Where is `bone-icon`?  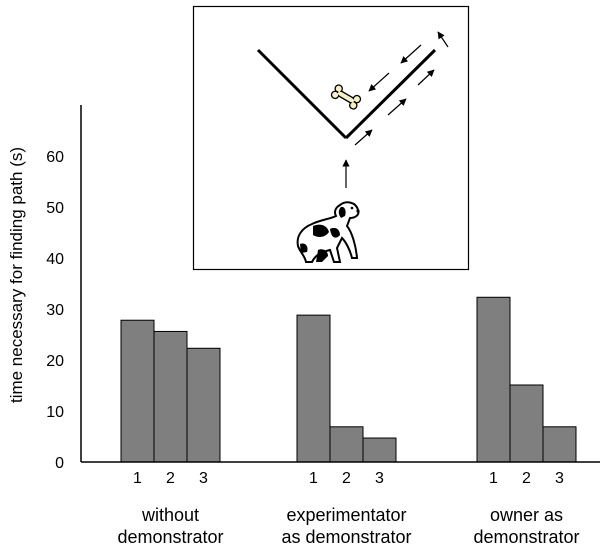
bone-icon is located at coordinates (346, 97).